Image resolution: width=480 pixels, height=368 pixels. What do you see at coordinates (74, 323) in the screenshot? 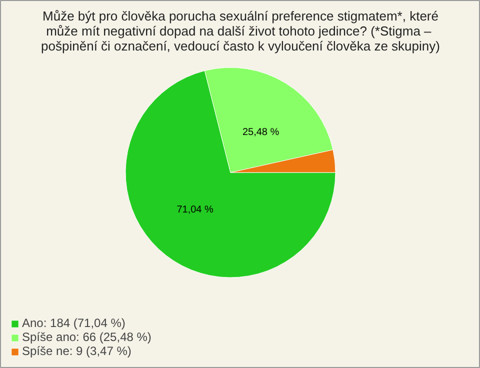
I see `legend-label: Ano: 184 (71,04 %)` at bounding box center [74, 323].